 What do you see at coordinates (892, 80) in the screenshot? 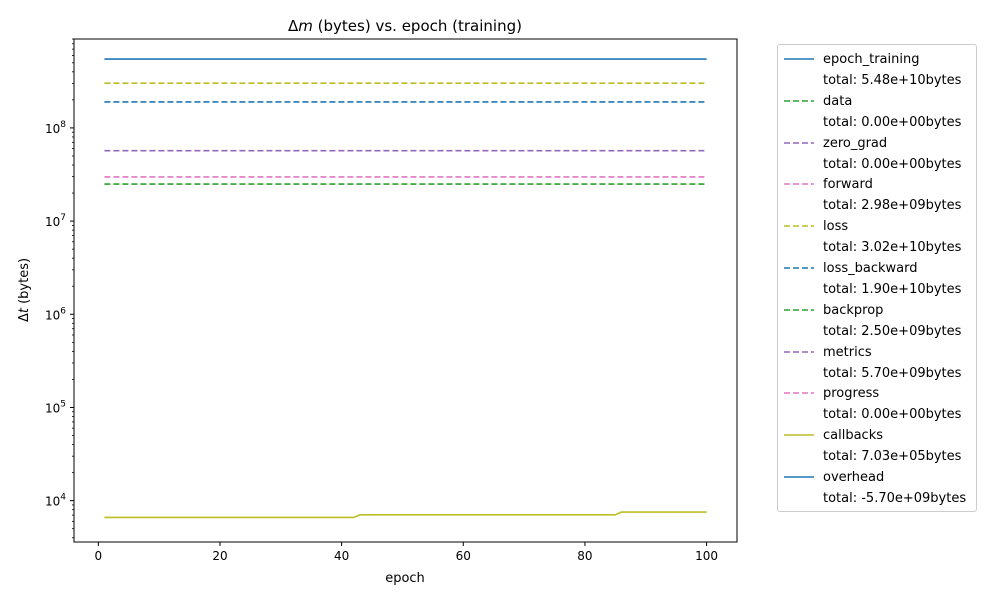
I see `legend-total-label: total: 5.48e+10bytes` at bounding box center [892, 80].